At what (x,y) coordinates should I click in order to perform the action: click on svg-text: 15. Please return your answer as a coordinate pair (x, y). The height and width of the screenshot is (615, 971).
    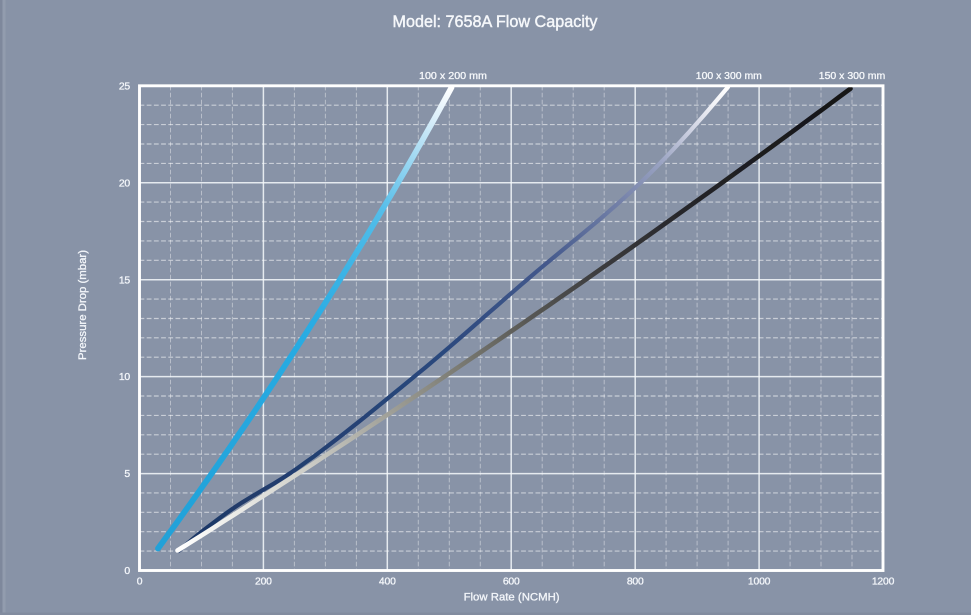
    Looking at the image, I should click on (125, 280).